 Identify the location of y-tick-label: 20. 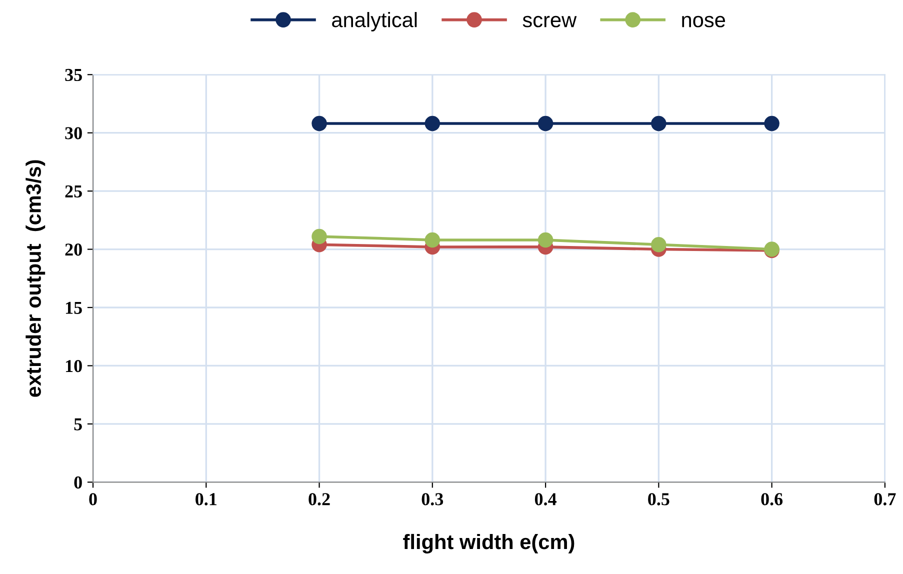
(73, 250).